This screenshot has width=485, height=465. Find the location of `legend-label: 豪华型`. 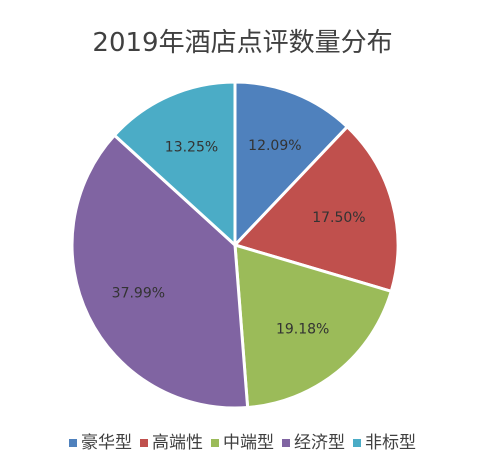

legend-label: 豪华型 is located at coordinates (106, 443).